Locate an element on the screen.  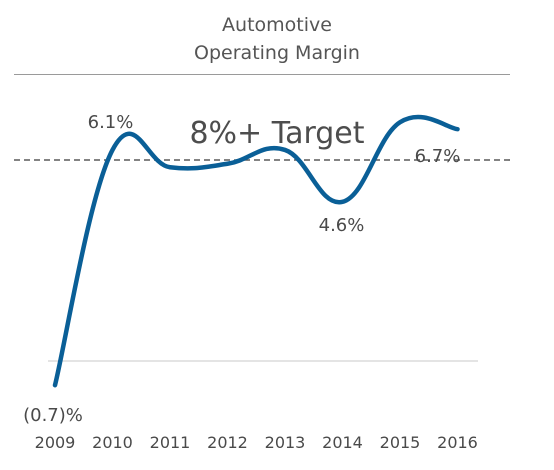
x-tick-label-2011: 2011 is located at coordinates (170, 442).